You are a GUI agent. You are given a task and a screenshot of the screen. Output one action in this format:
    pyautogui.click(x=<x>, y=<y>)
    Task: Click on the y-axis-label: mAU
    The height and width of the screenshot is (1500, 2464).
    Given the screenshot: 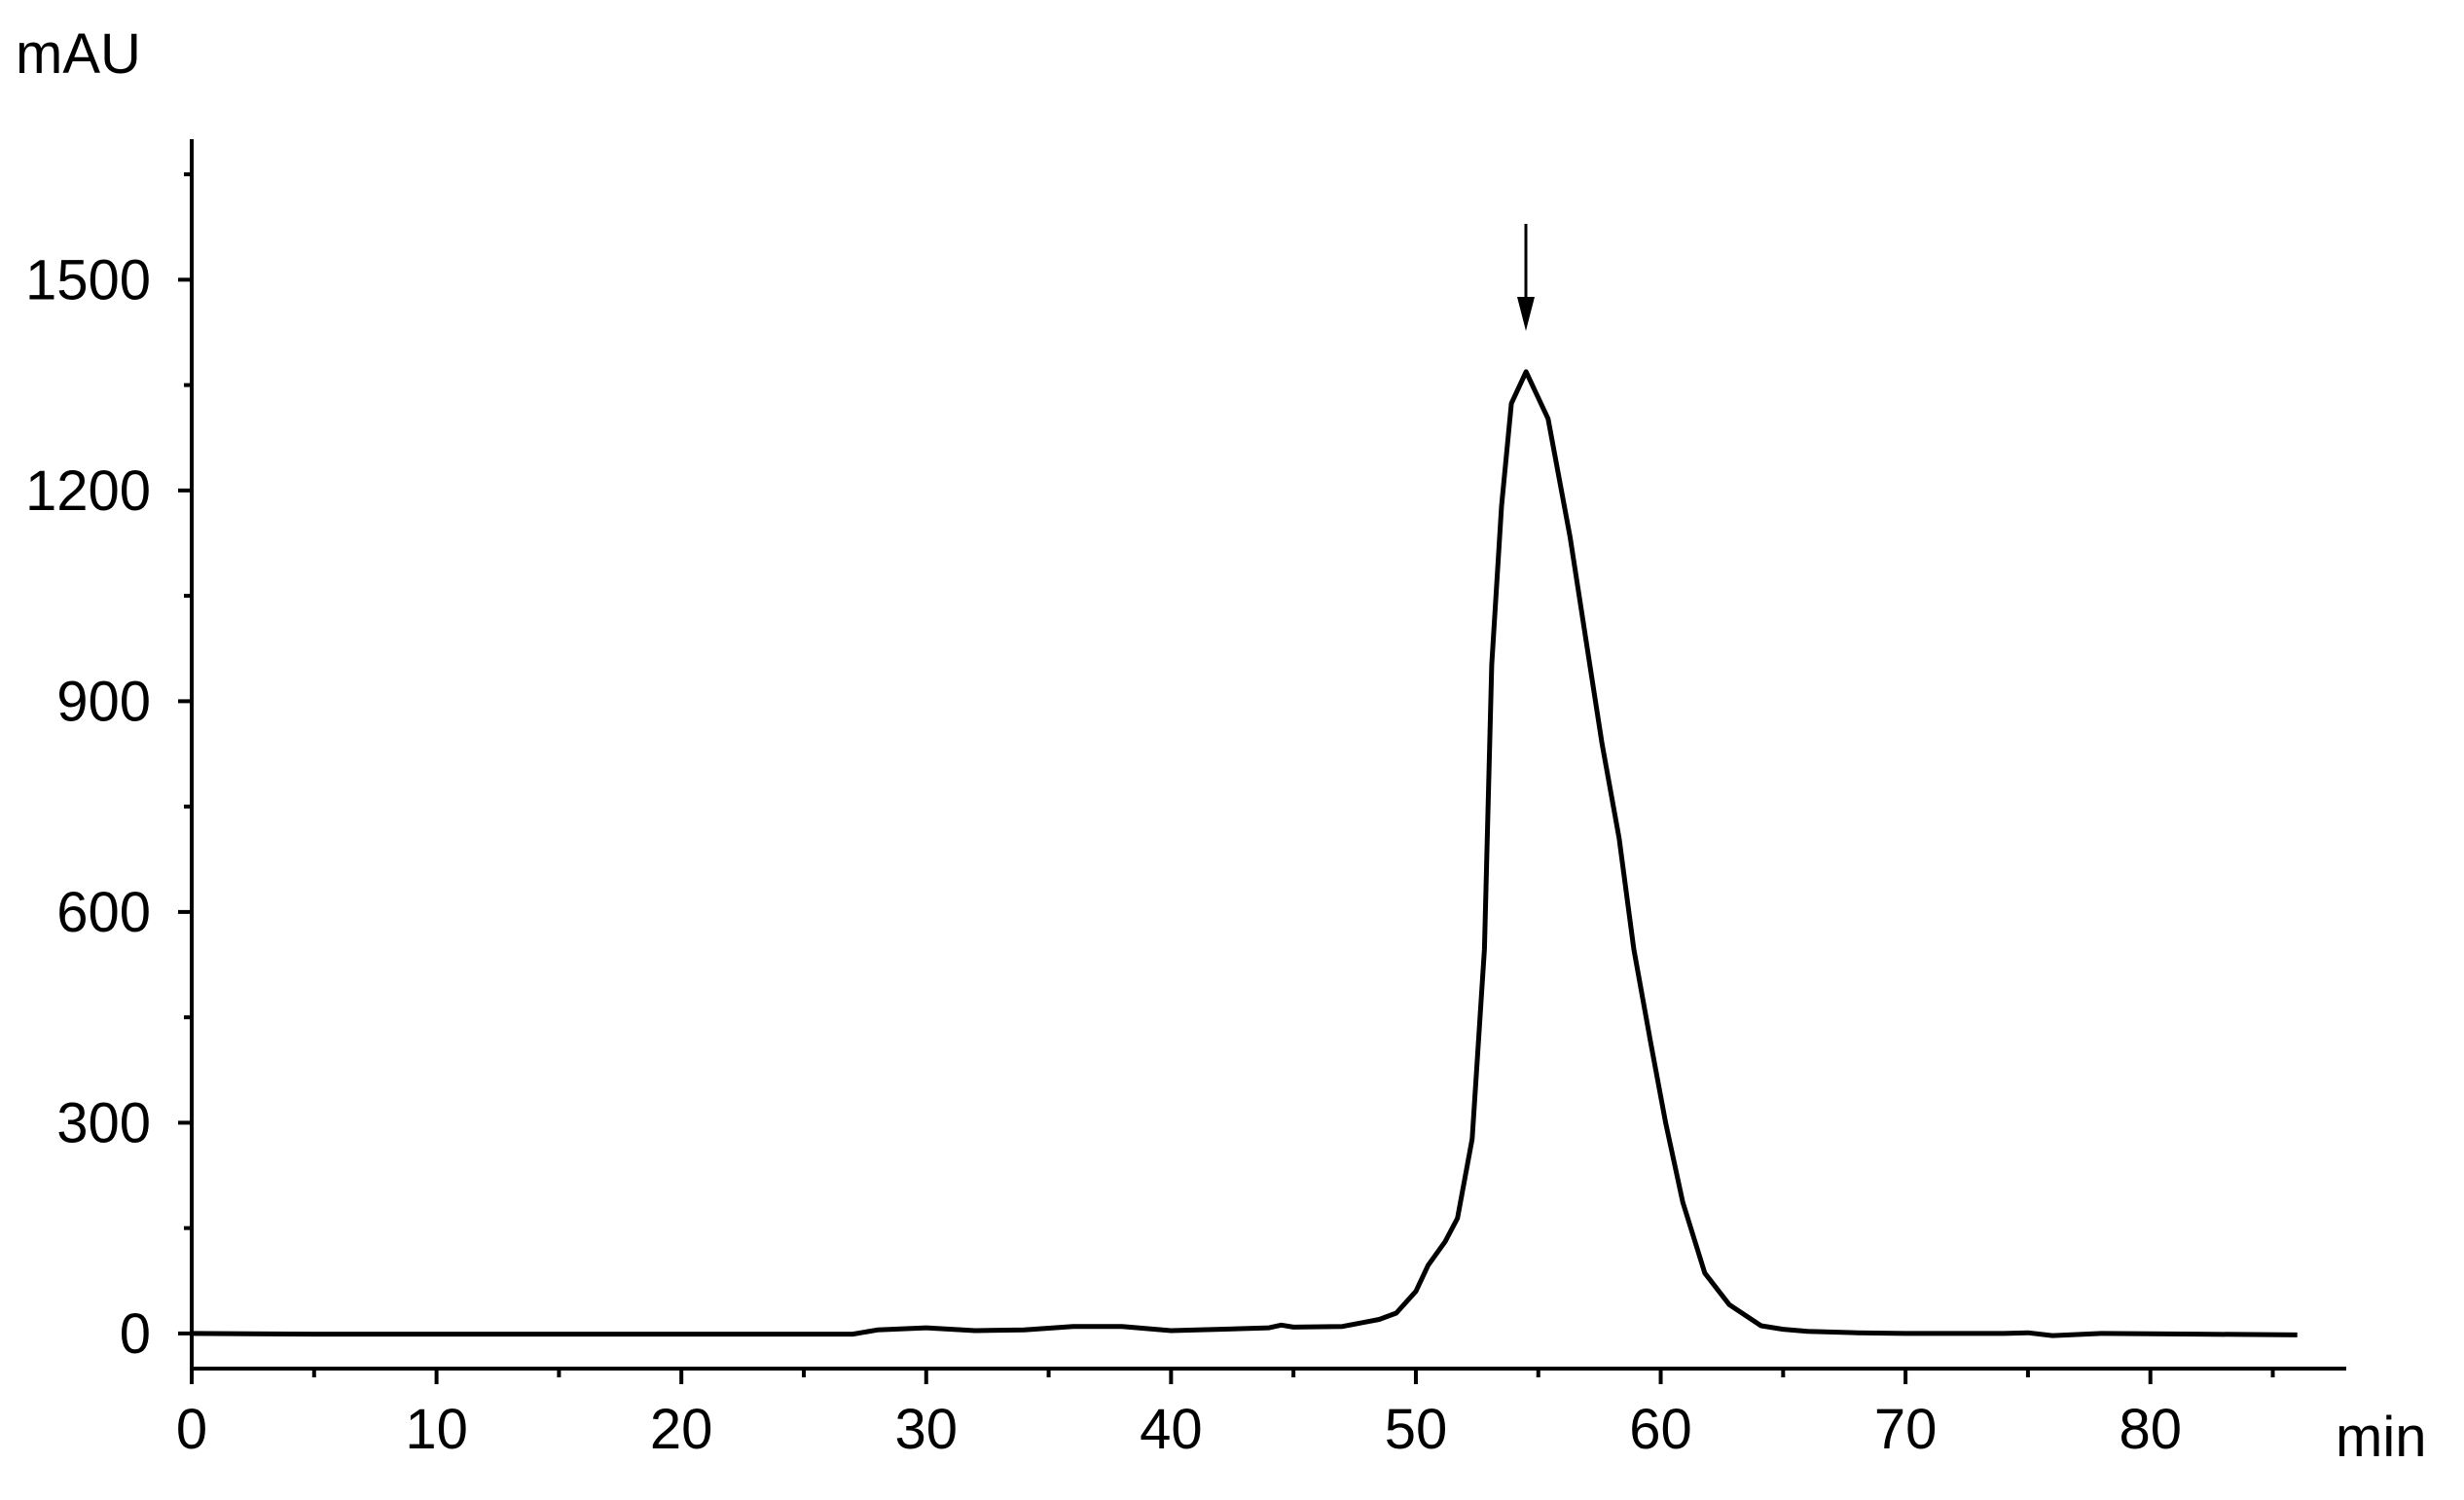 What is the action you would take?
    pyautogui.click(x=78, y=54)
    